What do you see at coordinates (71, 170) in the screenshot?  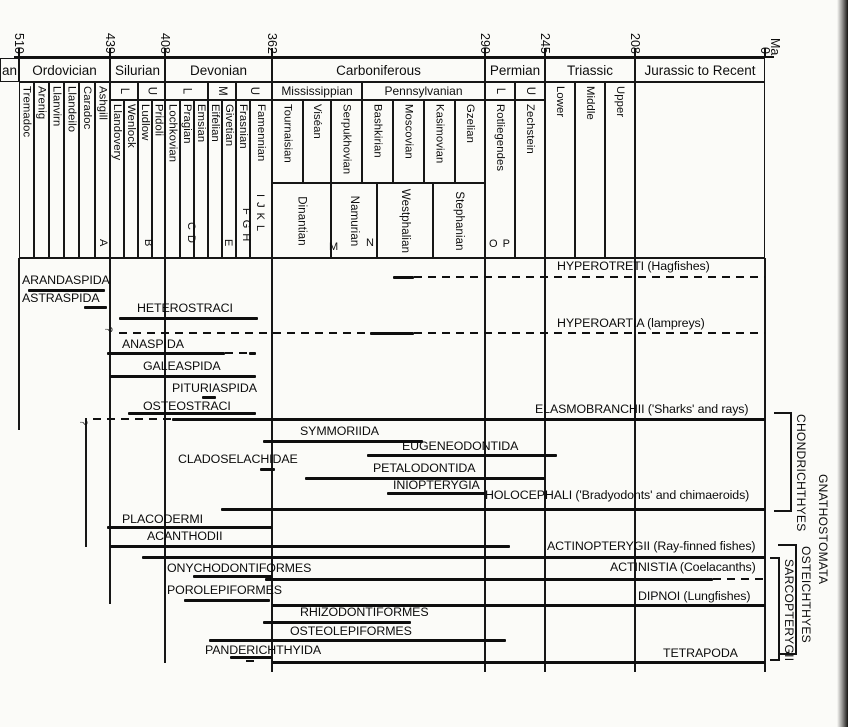 I see `stage-cell: Llandeilo` at bounding box center [71, 170].